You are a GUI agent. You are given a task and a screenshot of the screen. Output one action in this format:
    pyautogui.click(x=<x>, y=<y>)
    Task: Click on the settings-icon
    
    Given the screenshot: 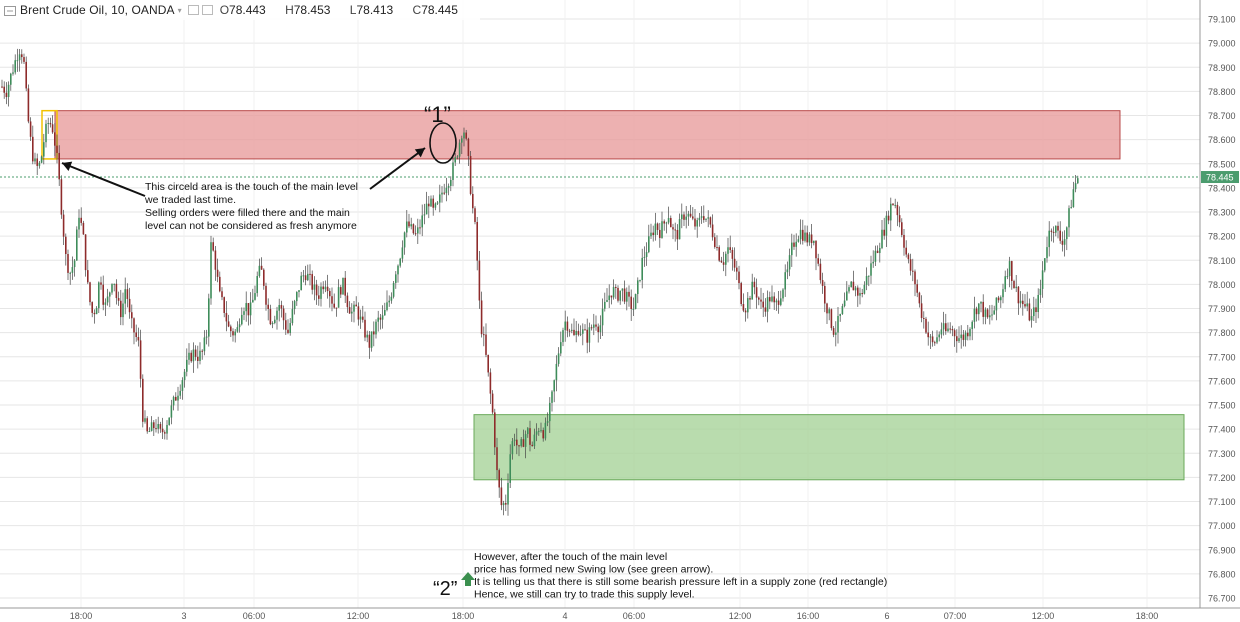 What is the action you would take?
    pyautogui.click(x=193, y=10)
    